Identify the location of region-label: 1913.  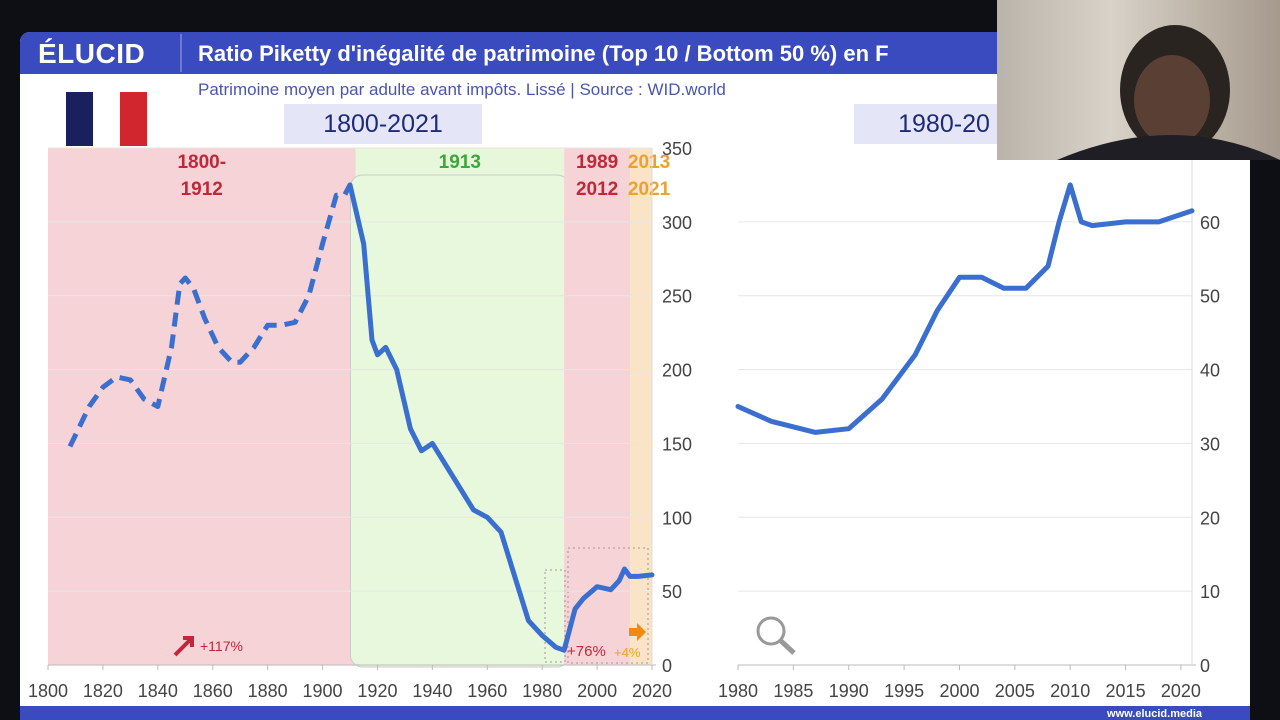
(460, 162).